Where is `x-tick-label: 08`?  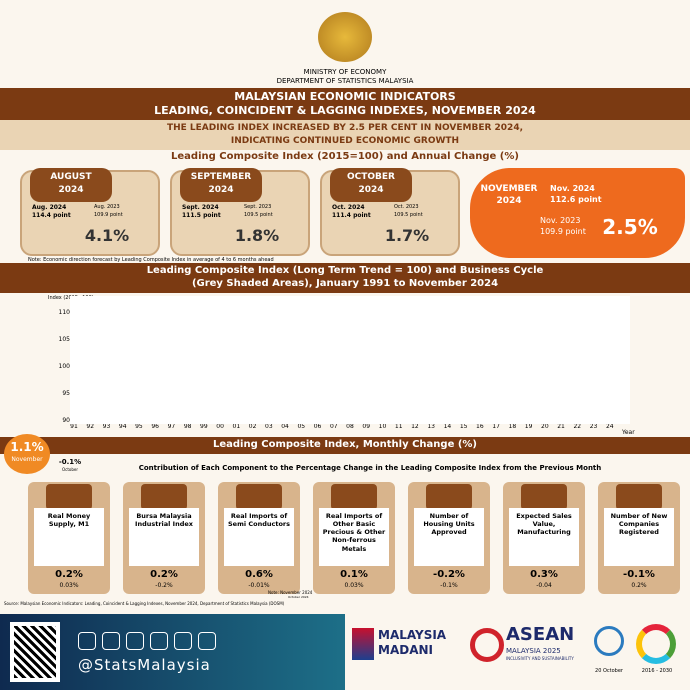 x-tick-label: 08 is located at coordinates (350, 426).